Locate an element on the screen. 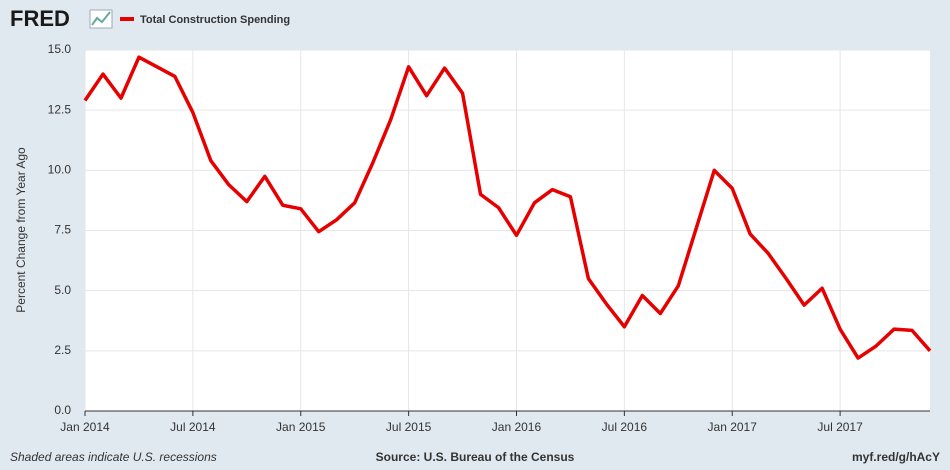 The image size is (950, 470). x-tick-label: Jan 2017 is located at coordinates (733, 427).